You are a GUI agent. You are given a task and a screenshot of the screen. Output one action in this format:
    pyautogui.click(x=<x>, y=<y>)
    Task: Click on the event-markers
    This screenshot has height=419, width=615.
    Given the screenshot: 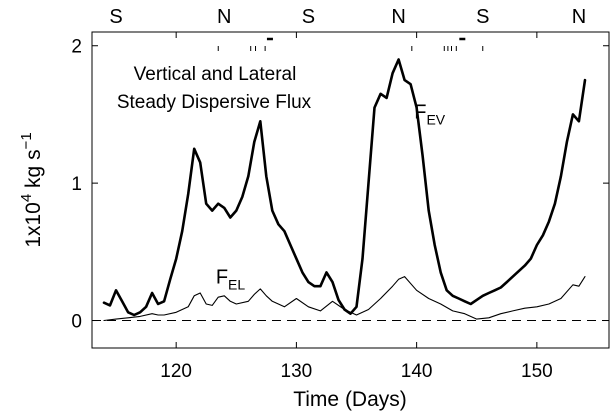 What is the action you would take?
    pyautogui.click(x=350, y=44)
    